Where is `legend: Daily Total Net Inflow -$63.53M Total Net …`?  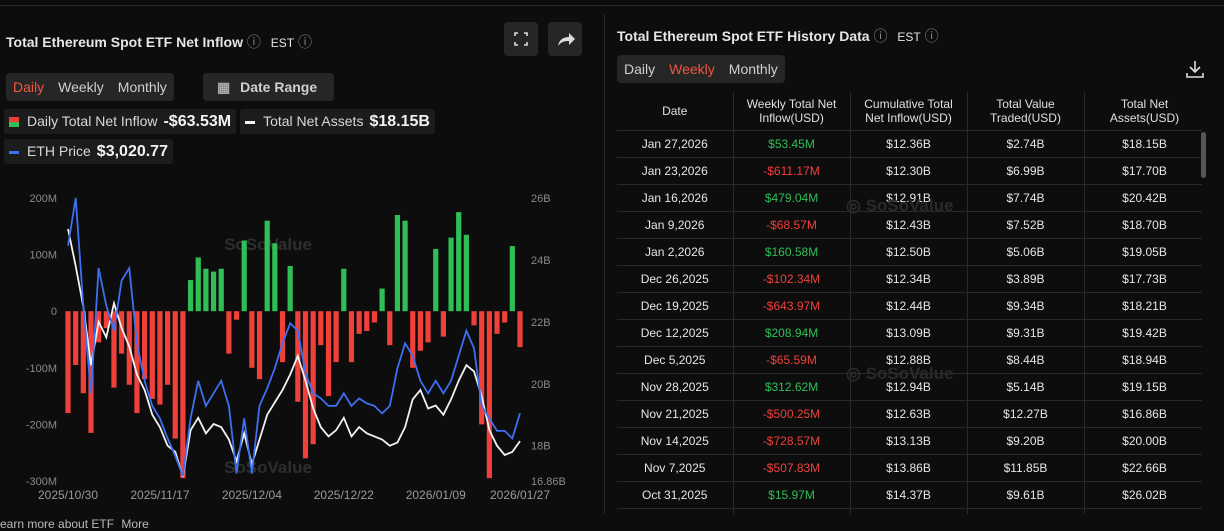
legend: Daily Total Net Inflow -$63.53M Total Net … is located at coordinates (239, 139).